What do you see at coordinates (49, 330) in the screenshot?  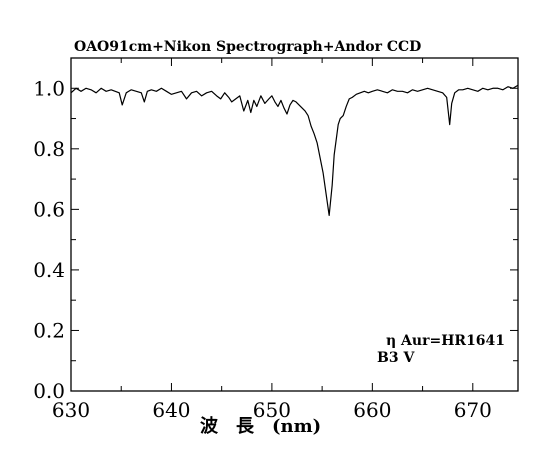 I see `y-tick-label: 0.2` at bounding box center [49, 330].